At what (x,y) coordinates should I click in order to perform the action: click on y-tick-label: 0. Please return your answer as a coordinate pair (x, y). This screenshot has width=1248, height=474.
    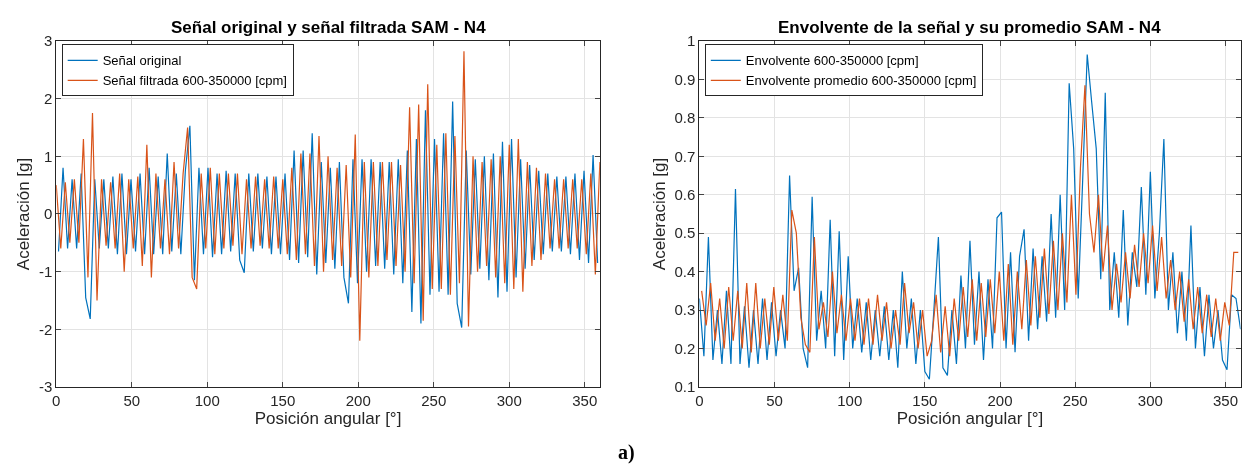
    Looking at the image, I should click on (48, 214).